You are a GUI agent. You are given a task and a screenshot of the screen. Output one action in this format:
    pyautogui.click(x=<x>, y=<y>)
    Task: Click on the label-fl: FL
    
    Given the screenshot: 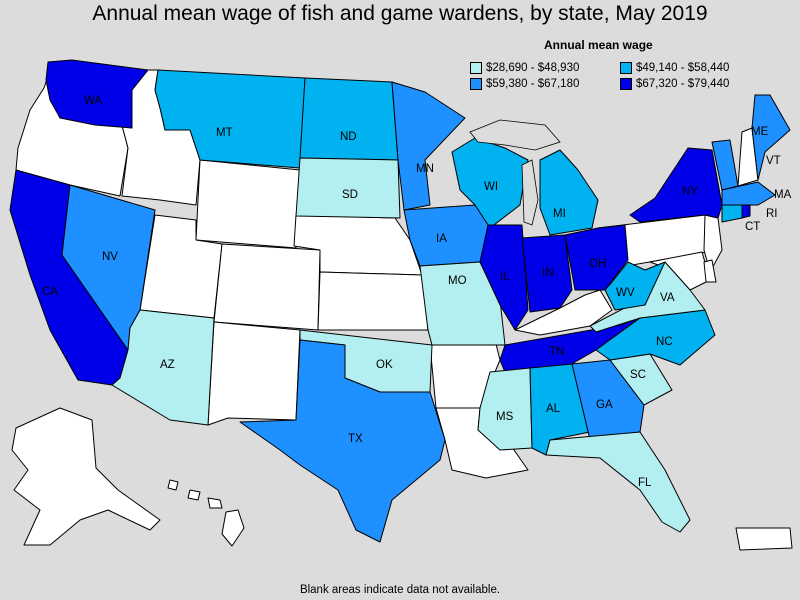 What is the action you would take?
    pyautogui.click(x=645, y=483)
    